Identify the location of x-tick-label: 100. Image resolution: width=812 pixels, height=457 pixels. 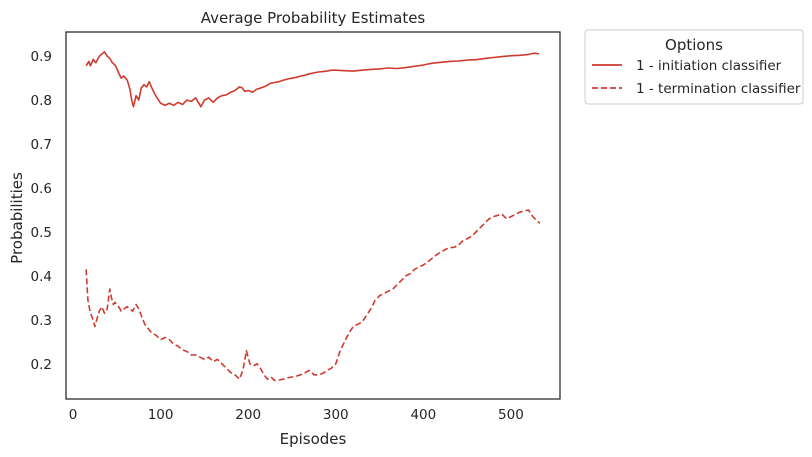
(161, 415).